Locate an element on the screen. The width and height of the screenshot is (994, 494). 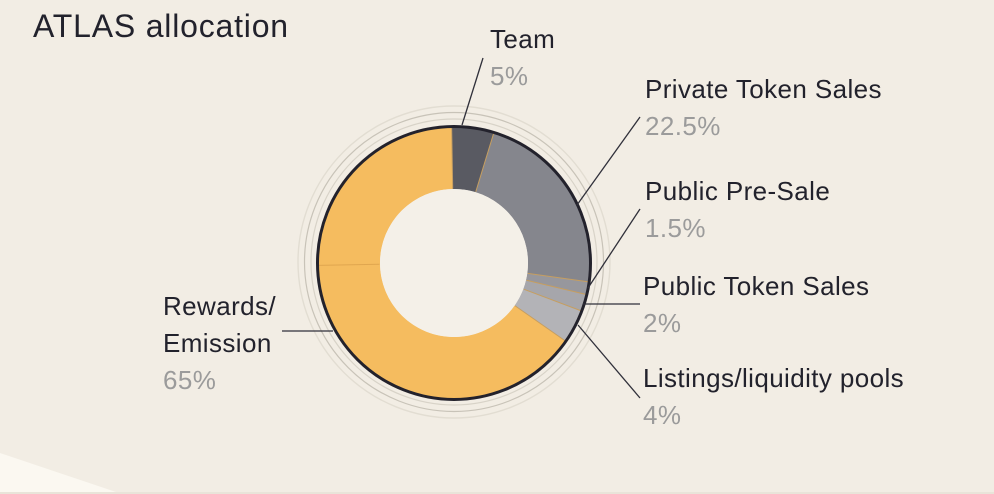
callout-label: Public Pre-Sale is located at coordinates (738, 191).